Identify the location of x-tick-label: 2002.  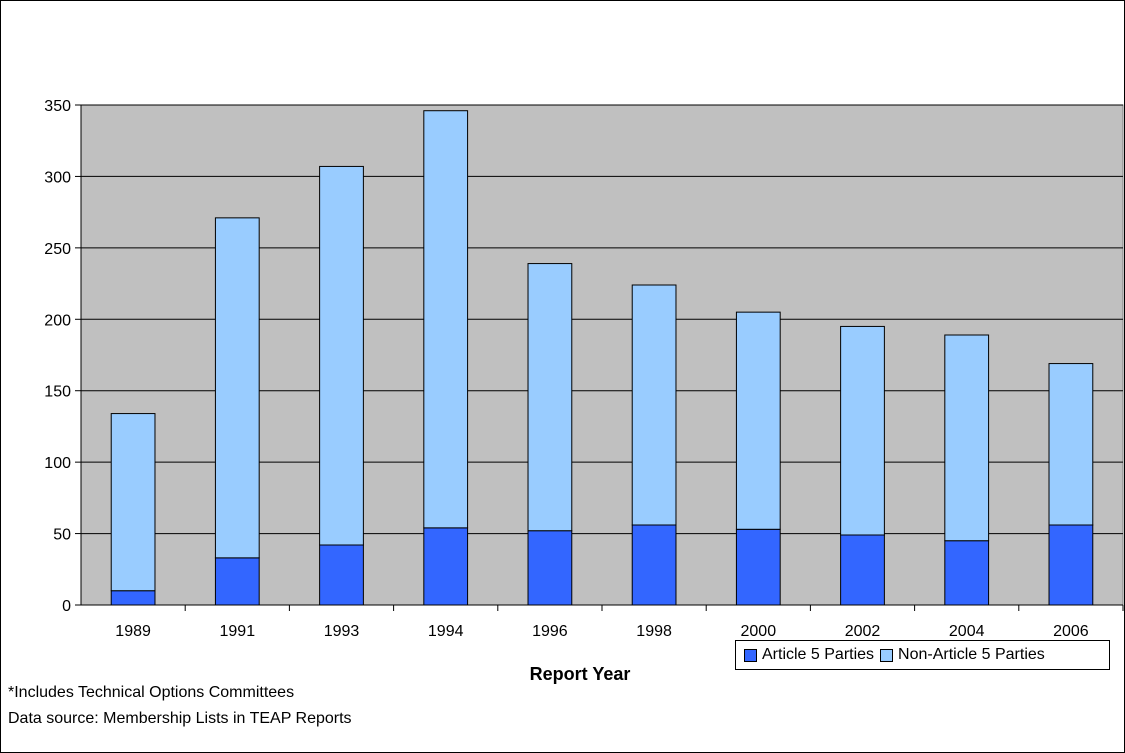
(863, 631).